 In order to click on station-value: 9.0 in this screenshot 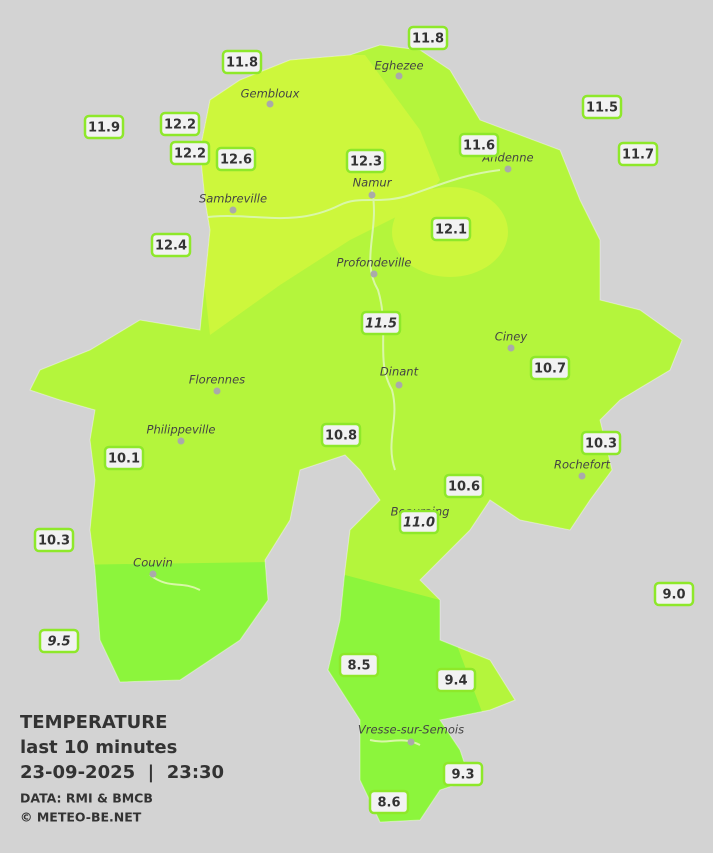, I will do `click(673, 595)`.